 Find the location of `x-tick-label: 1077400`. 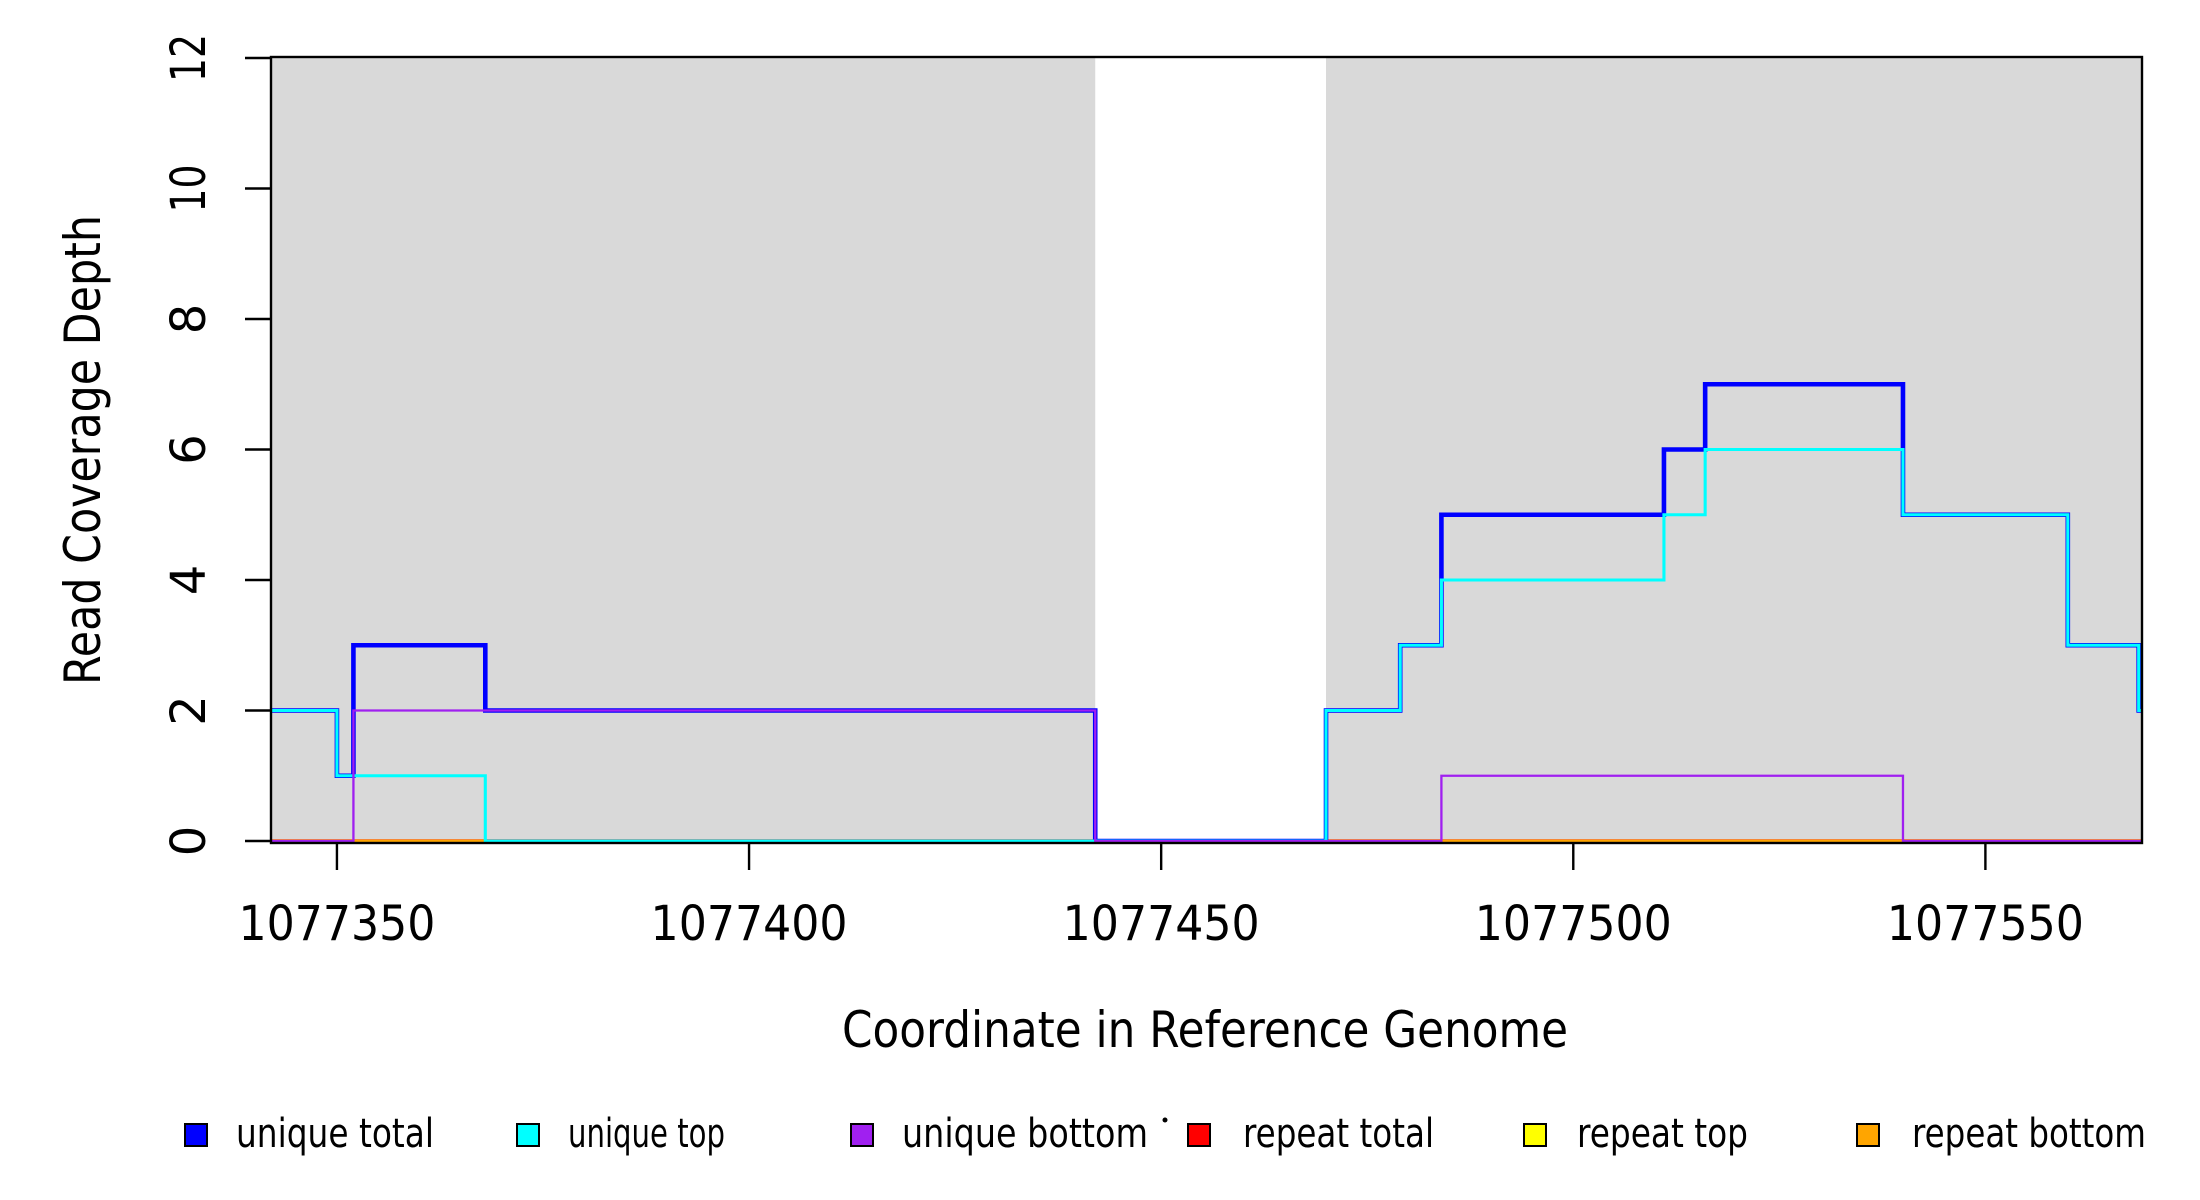

x-tick-label: 1077400 is located at coordinates (749, 924).